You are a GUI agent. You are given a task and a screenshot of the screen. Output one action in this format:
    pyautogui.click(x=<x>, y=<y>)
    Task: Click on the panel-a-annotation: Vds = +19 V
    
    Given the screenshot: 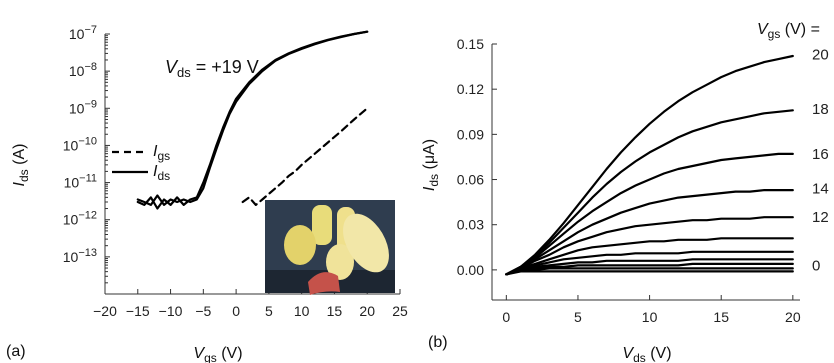 What is the action you would take?
    pyautogui.click(x=212, y=68)
    